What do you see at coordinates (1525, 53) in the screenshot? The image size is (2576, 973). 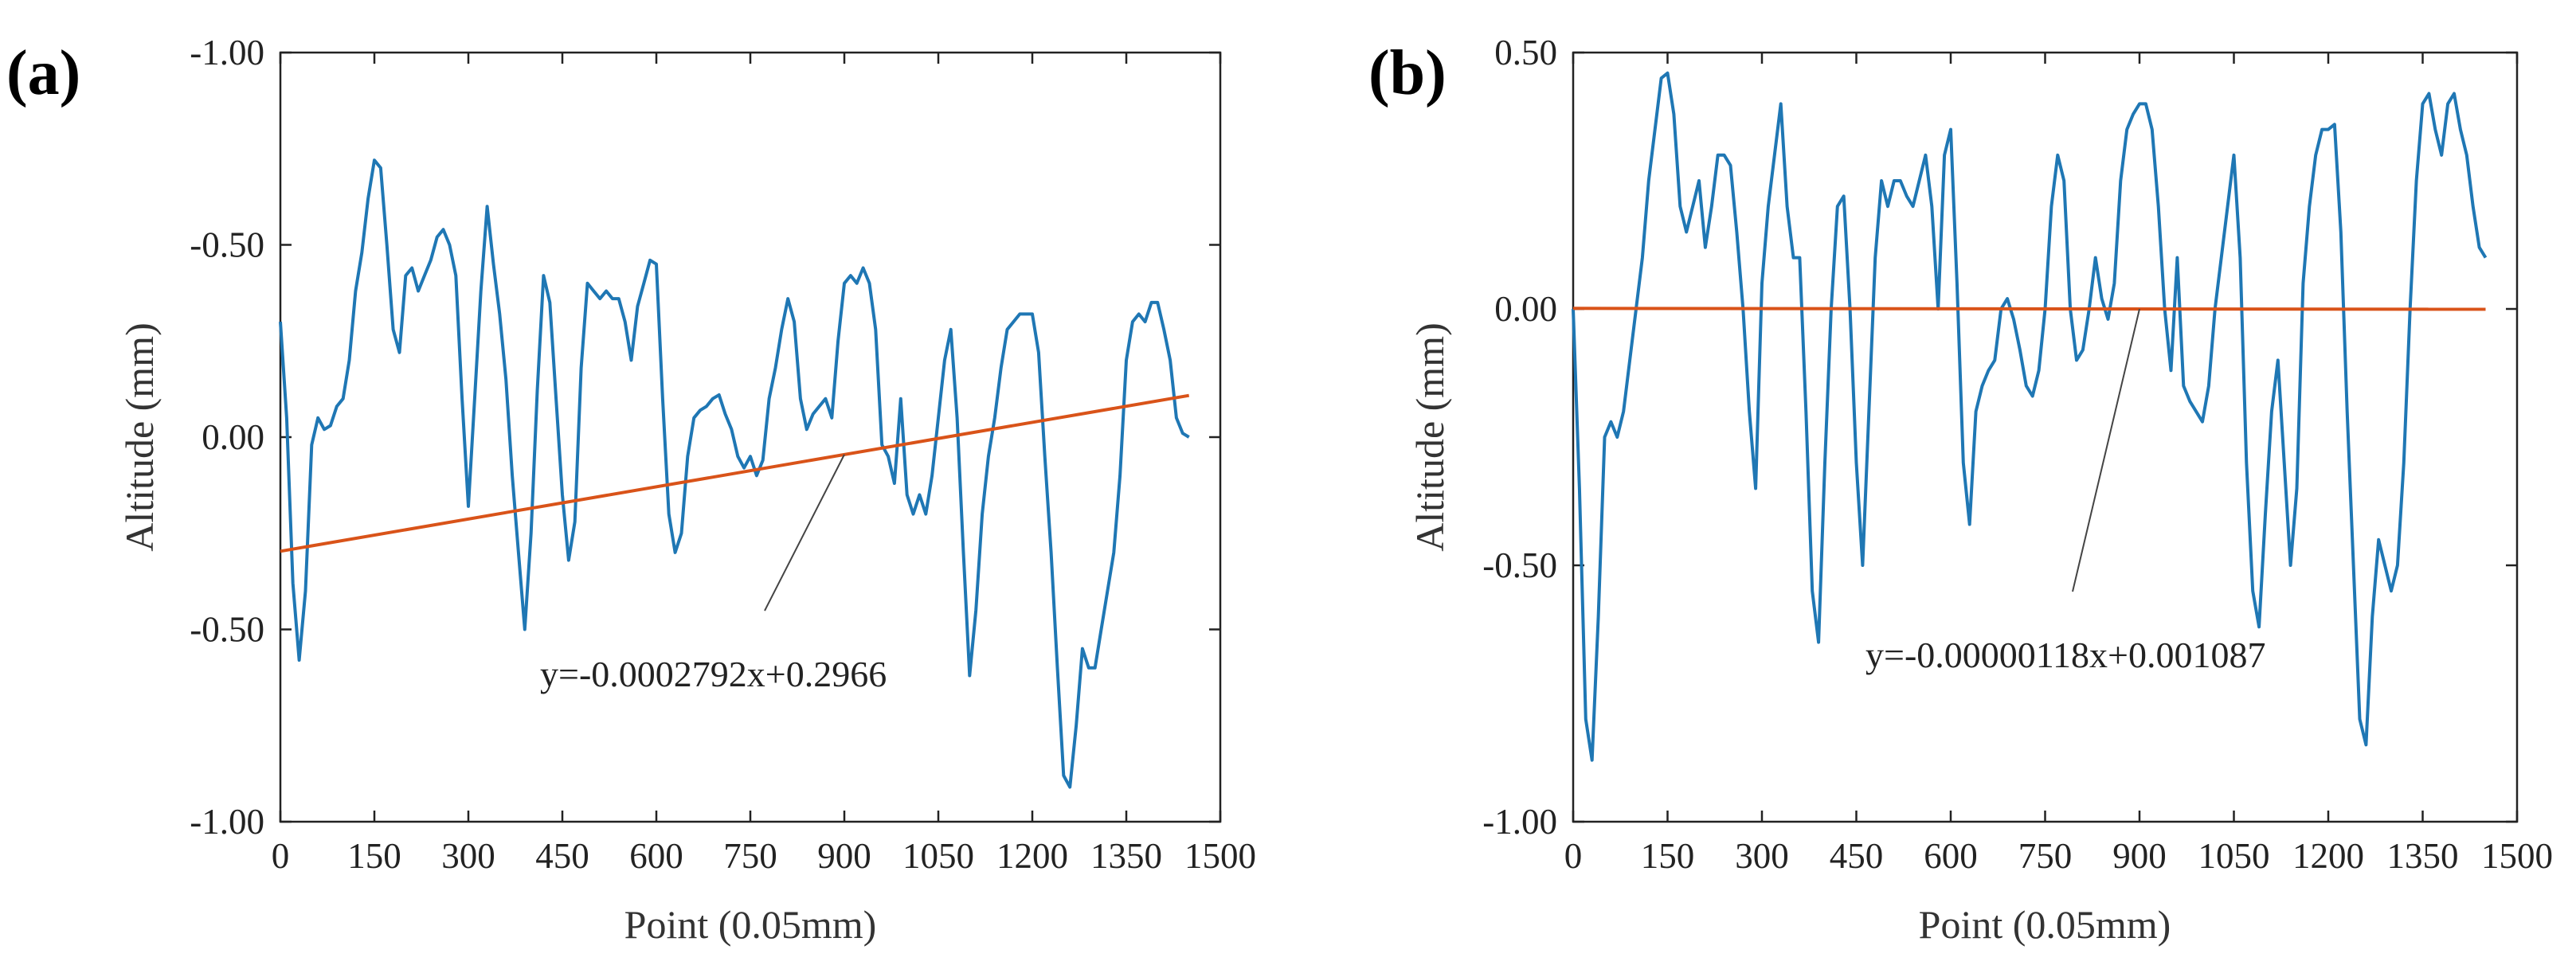 I see `y-tick-label: 0.50` at bounding box center [1525, 53].